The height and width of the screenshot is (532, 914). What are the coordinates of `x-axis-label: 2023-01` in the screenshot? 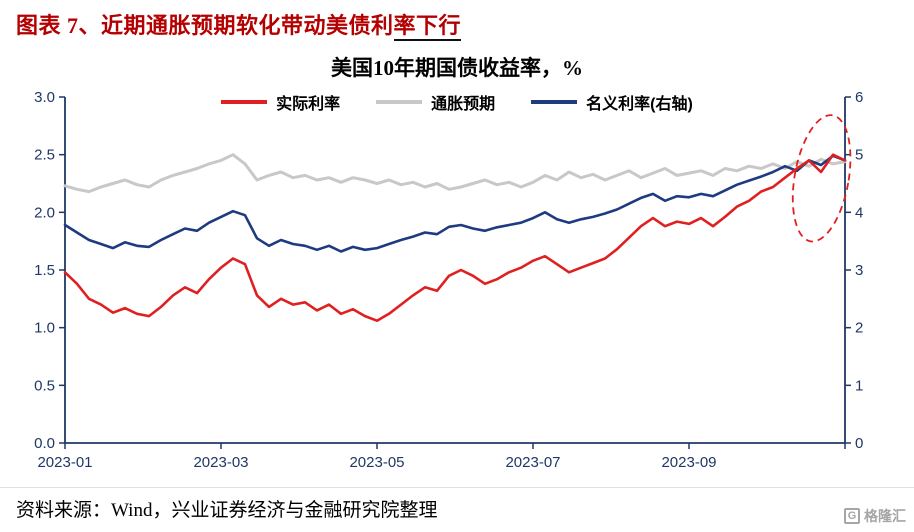 It's located at (64, 462).